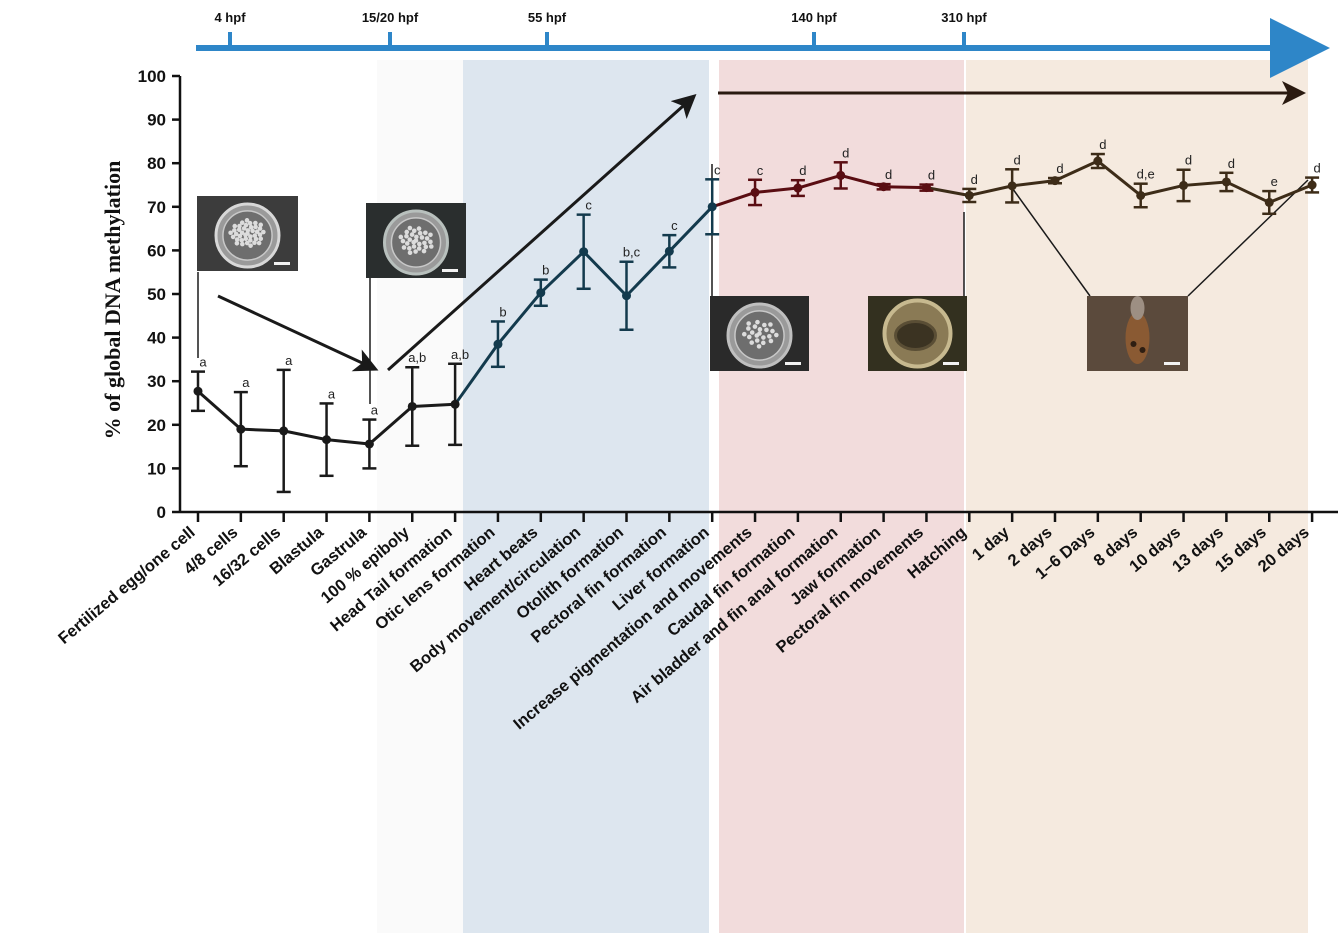 The width and height of the screenshot is (1341, 933). What do you see at coordinates (152, 76) in the screenshot?
I see `y-tick-label: 100` at bounding box center [152, 76].